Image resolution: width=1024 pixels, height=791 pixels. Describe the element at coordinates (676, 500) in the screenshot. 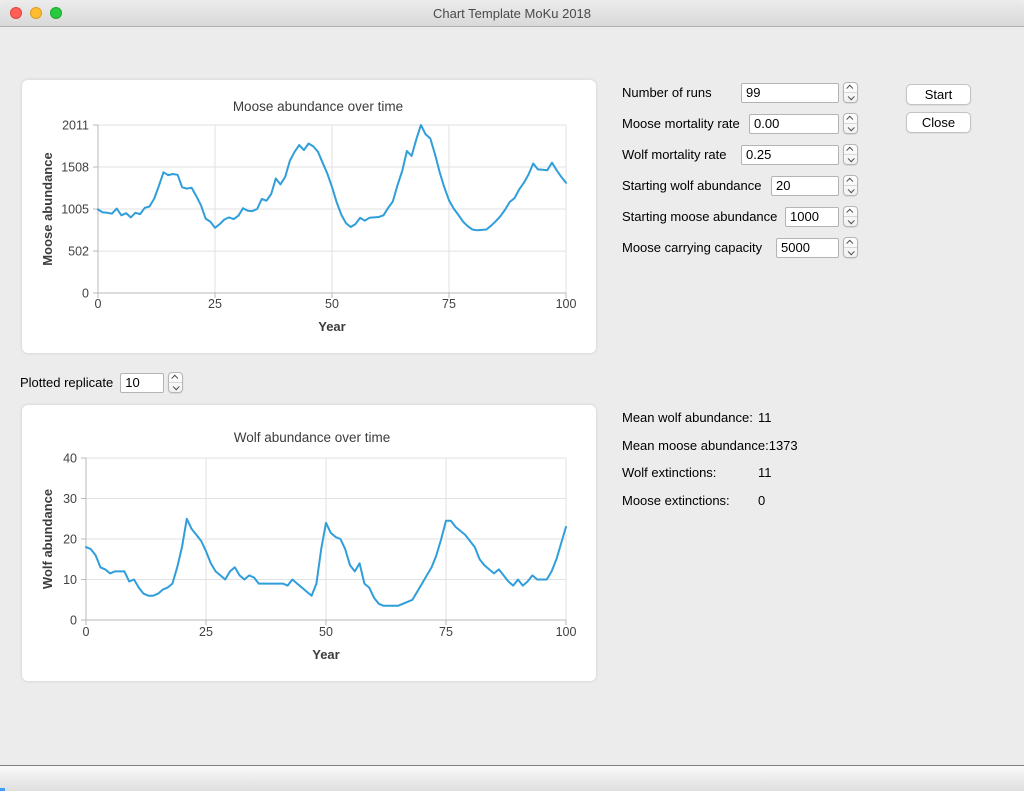

I see `stat-label: Moose extinctions:` at that location.